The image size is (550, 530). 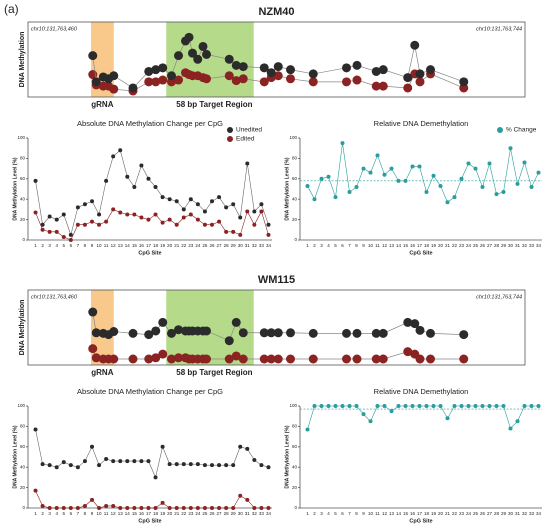 I want to click on x-tick-label: 8, so click(x=85, y=245).